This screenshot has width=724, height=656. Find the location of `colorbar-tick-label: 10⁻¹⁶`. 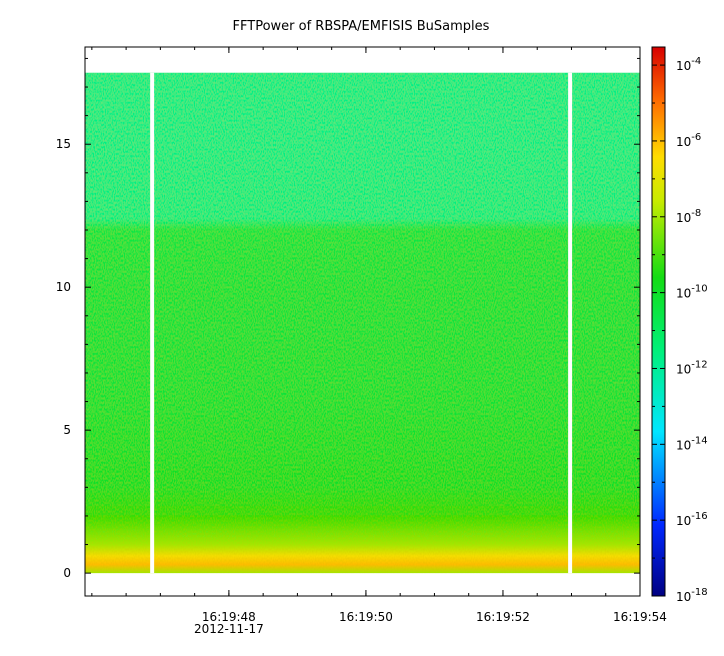

colorbar-tick-label: 10⁻¹⁶ is located at coordinates (692, 519).